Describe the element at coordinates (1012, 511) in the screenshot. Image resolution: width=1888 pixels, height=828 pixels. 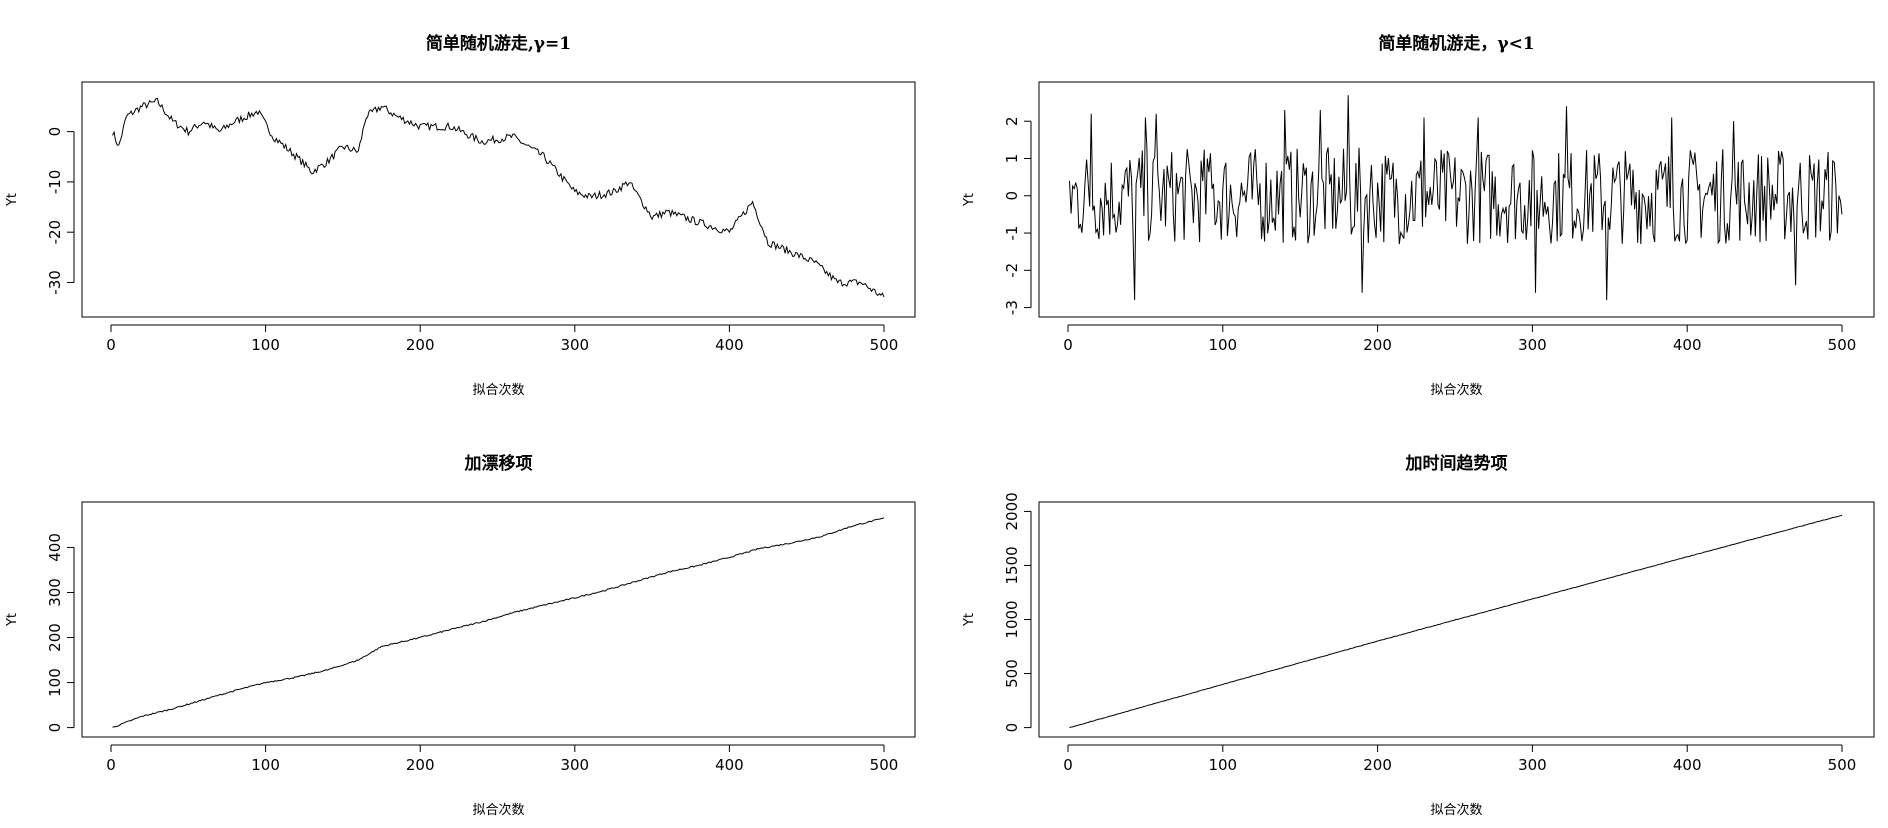
I see `y-tick-label: 2000` at that location.